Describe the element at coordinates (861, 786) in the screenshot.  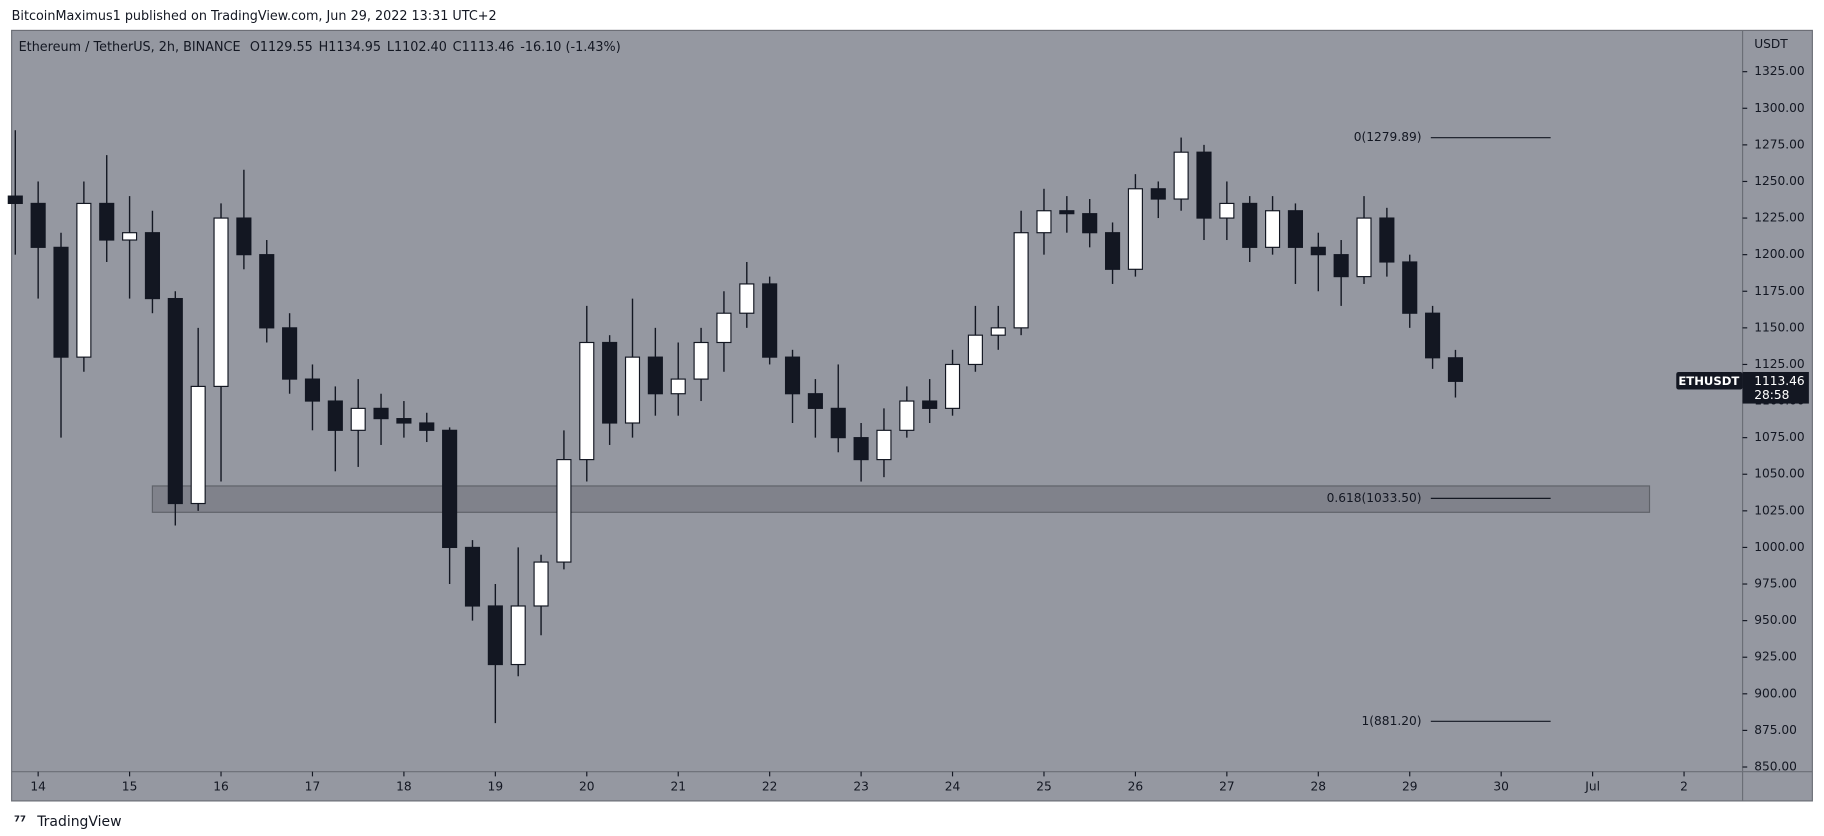
I see `x-tick-label: 23` at that location.